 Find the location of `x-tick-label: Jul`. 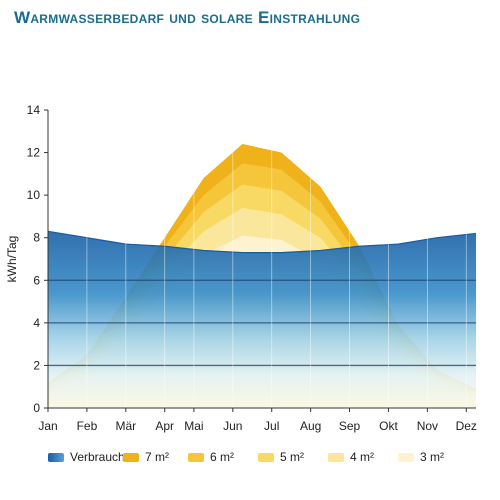

x-tick-label: Jul is located at coordinates (271, 426).